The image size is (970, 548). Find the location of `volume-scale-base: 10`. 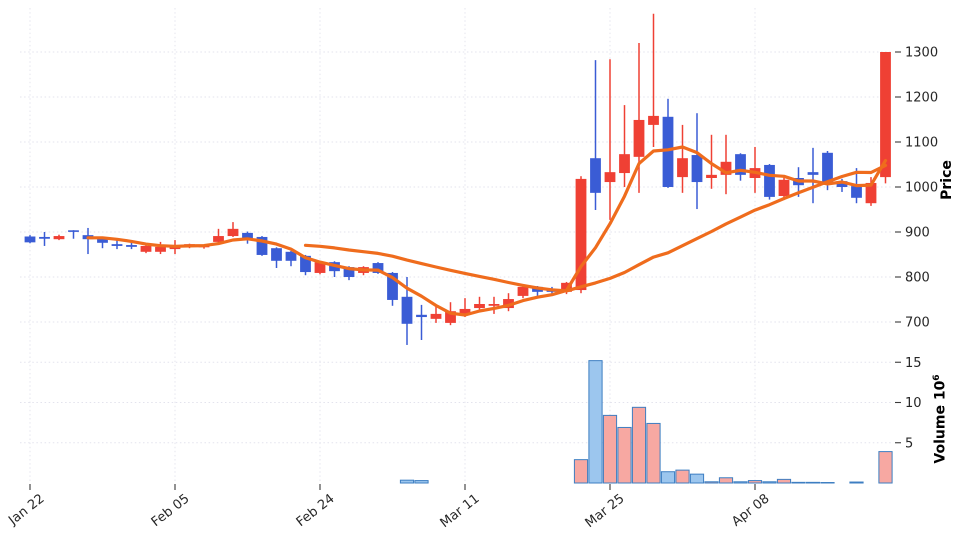

volume-scale-base: 10 is located at coordinates (940, 390).